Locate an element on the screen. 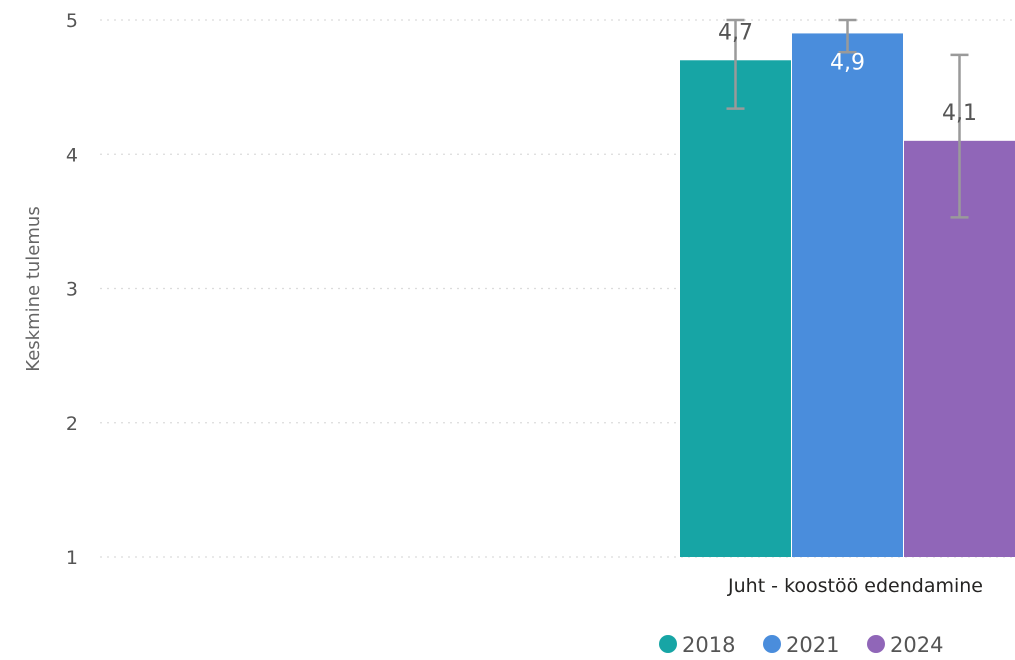 The width and height of the screenshot is (1015, 660). y-tick-label-2: 2 is located at coordinates (72, 424).